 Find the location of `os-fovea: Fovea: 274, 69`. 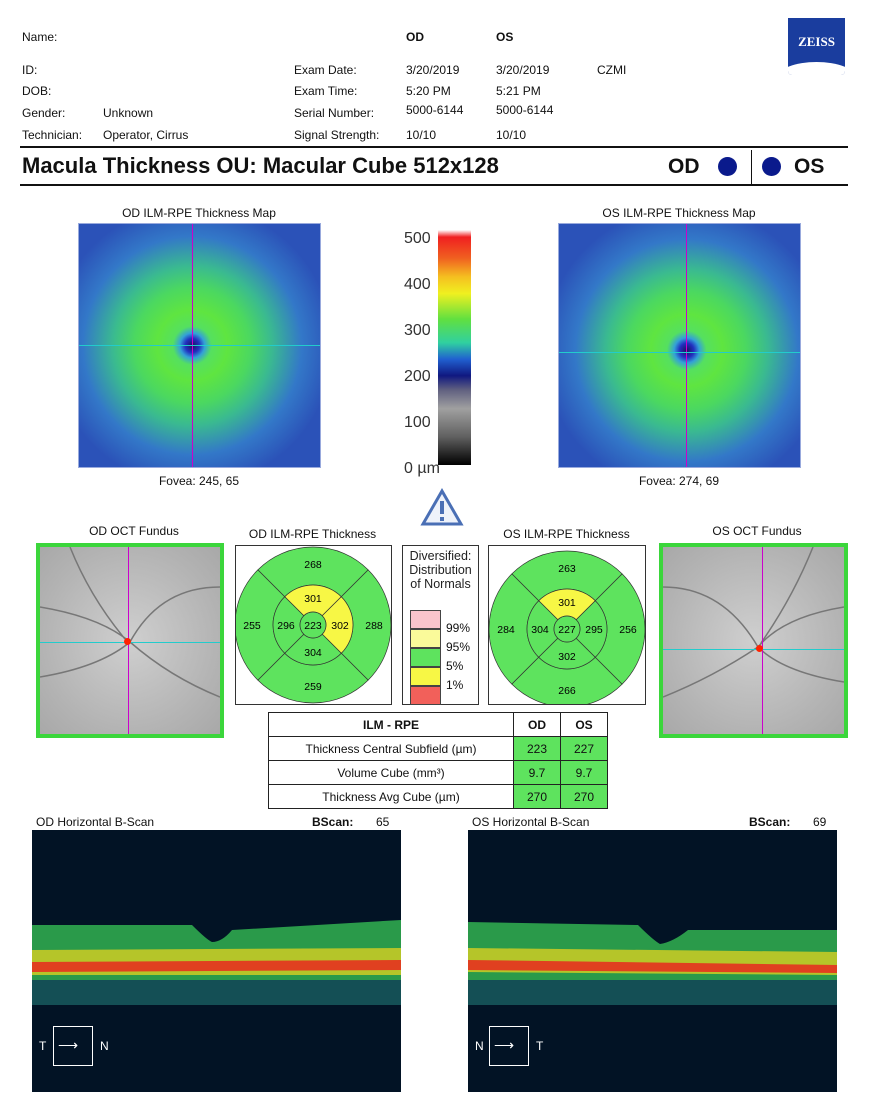

os-fovea: Fovea: 274, 69 is located at coordinates (679, 481).